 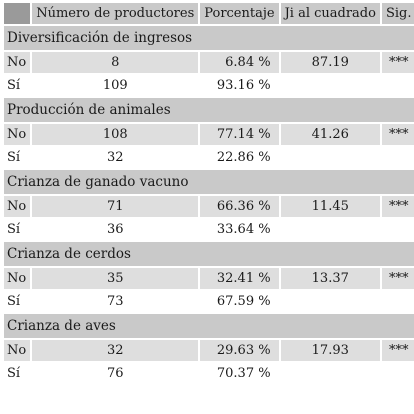 I want to click on percentage-value: 77.14 %, so click(x=239, y=134).